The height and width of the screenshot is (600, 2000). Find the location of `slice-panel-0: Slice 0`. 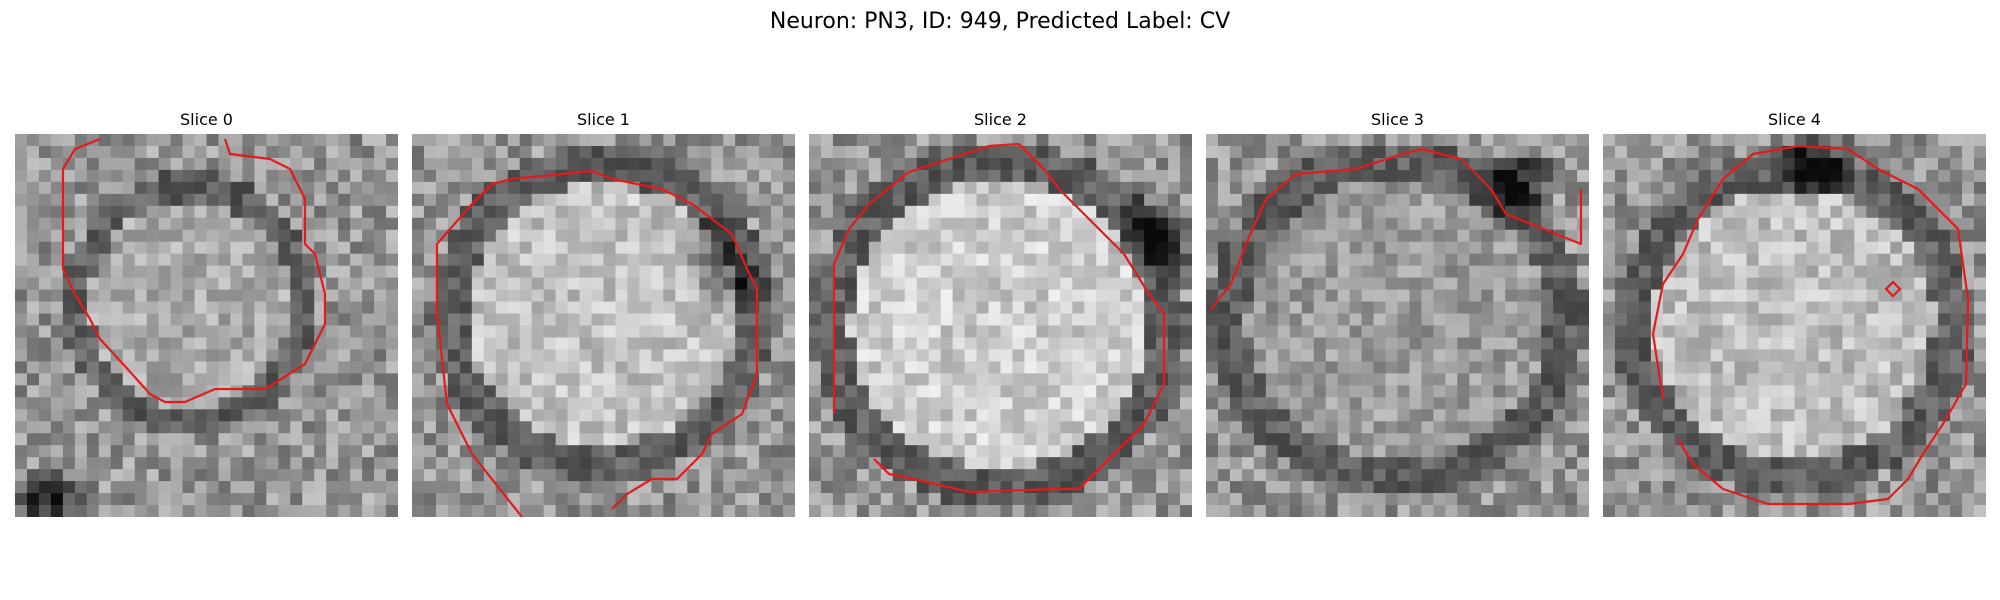

slice-panel-0: Slice 0 is located at coordinates (206, 312).